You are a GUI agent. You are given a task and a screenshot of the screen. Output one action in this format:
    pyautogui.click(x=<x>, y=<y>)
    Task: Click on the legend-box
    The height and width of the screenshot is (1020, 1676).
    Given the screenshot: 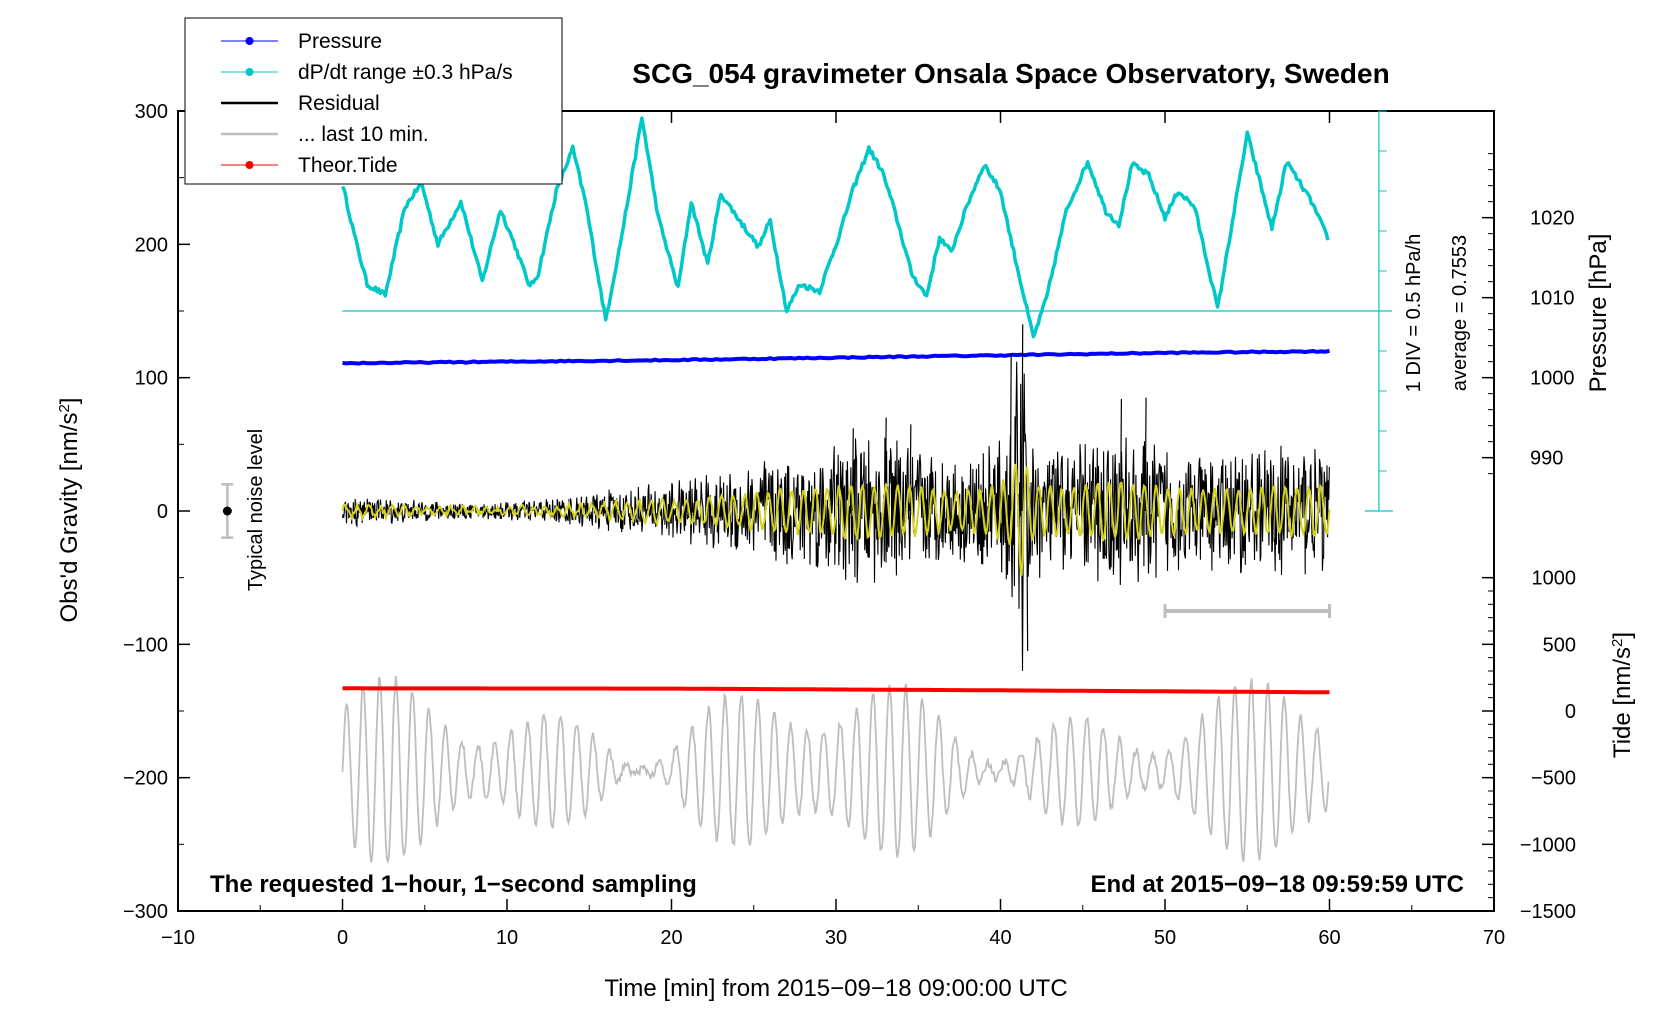 What is the action you would take?
    pyautogui.click(x=373, y=101)
    